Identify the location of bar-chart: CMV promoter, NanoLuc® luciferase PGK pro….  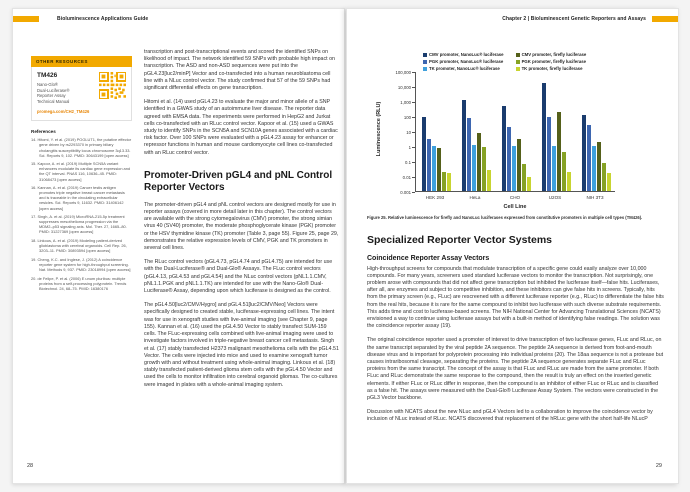
(516, 132).